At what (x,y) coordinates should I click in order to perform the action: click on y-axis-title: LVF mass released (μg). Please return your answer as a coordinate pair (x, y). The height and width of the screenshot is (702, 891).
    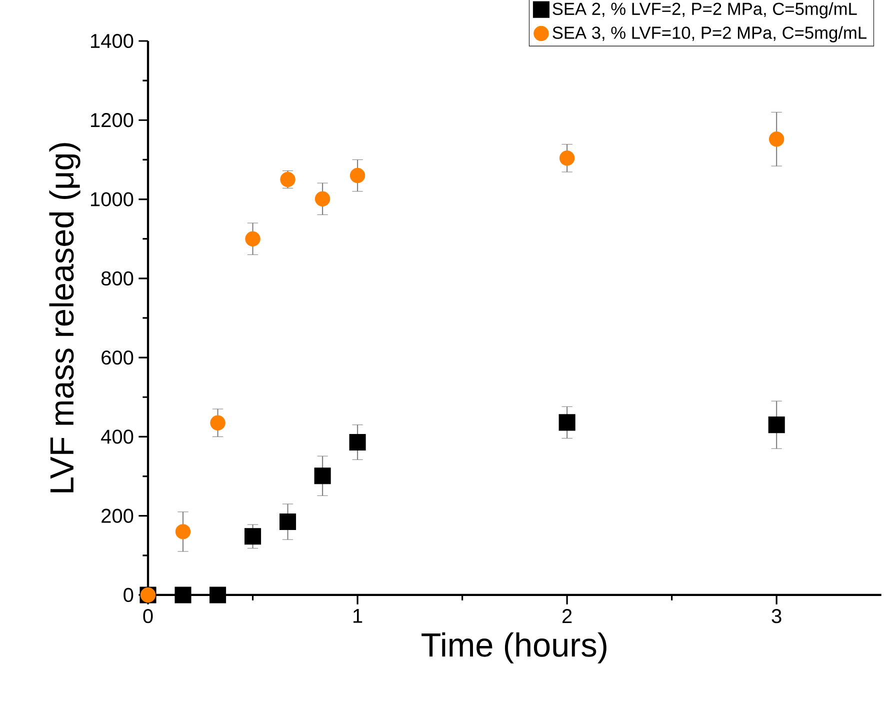
    Looking at the image, I should click on (64, 317).